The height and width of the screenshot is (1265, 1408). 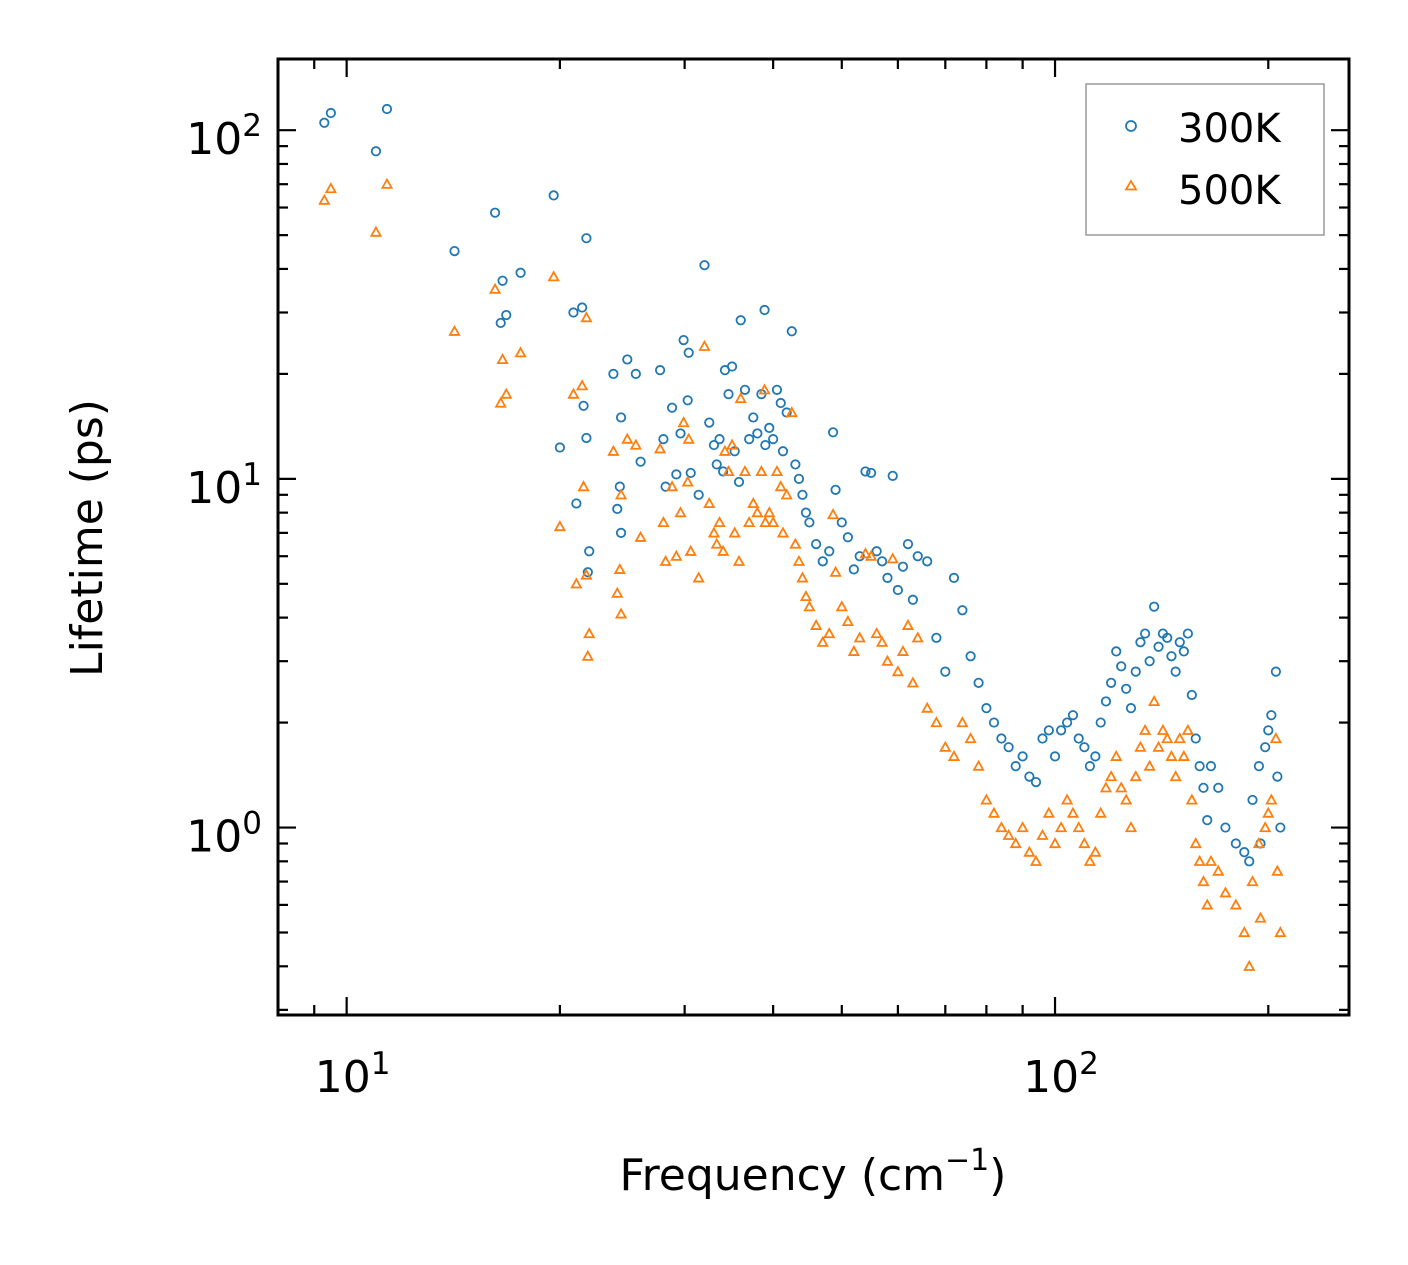 I want to click on x-tick-labels: 101 102, so click(x=707, y=1074).